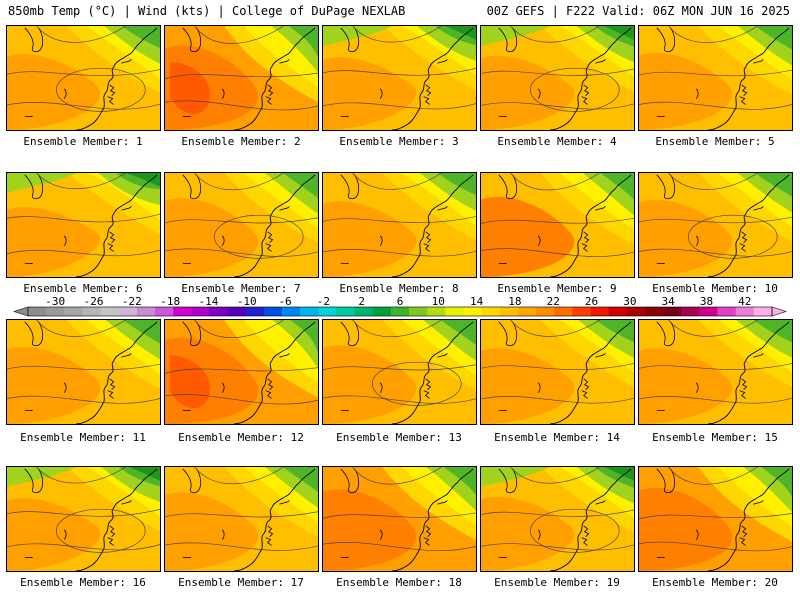 This screenshot has height=600, width=800. What do you see at coordinates (557, 582) in the screenshot?
I see `ensemble-member-label: Ensemble Member: 19` at bounding box center [557, 582].